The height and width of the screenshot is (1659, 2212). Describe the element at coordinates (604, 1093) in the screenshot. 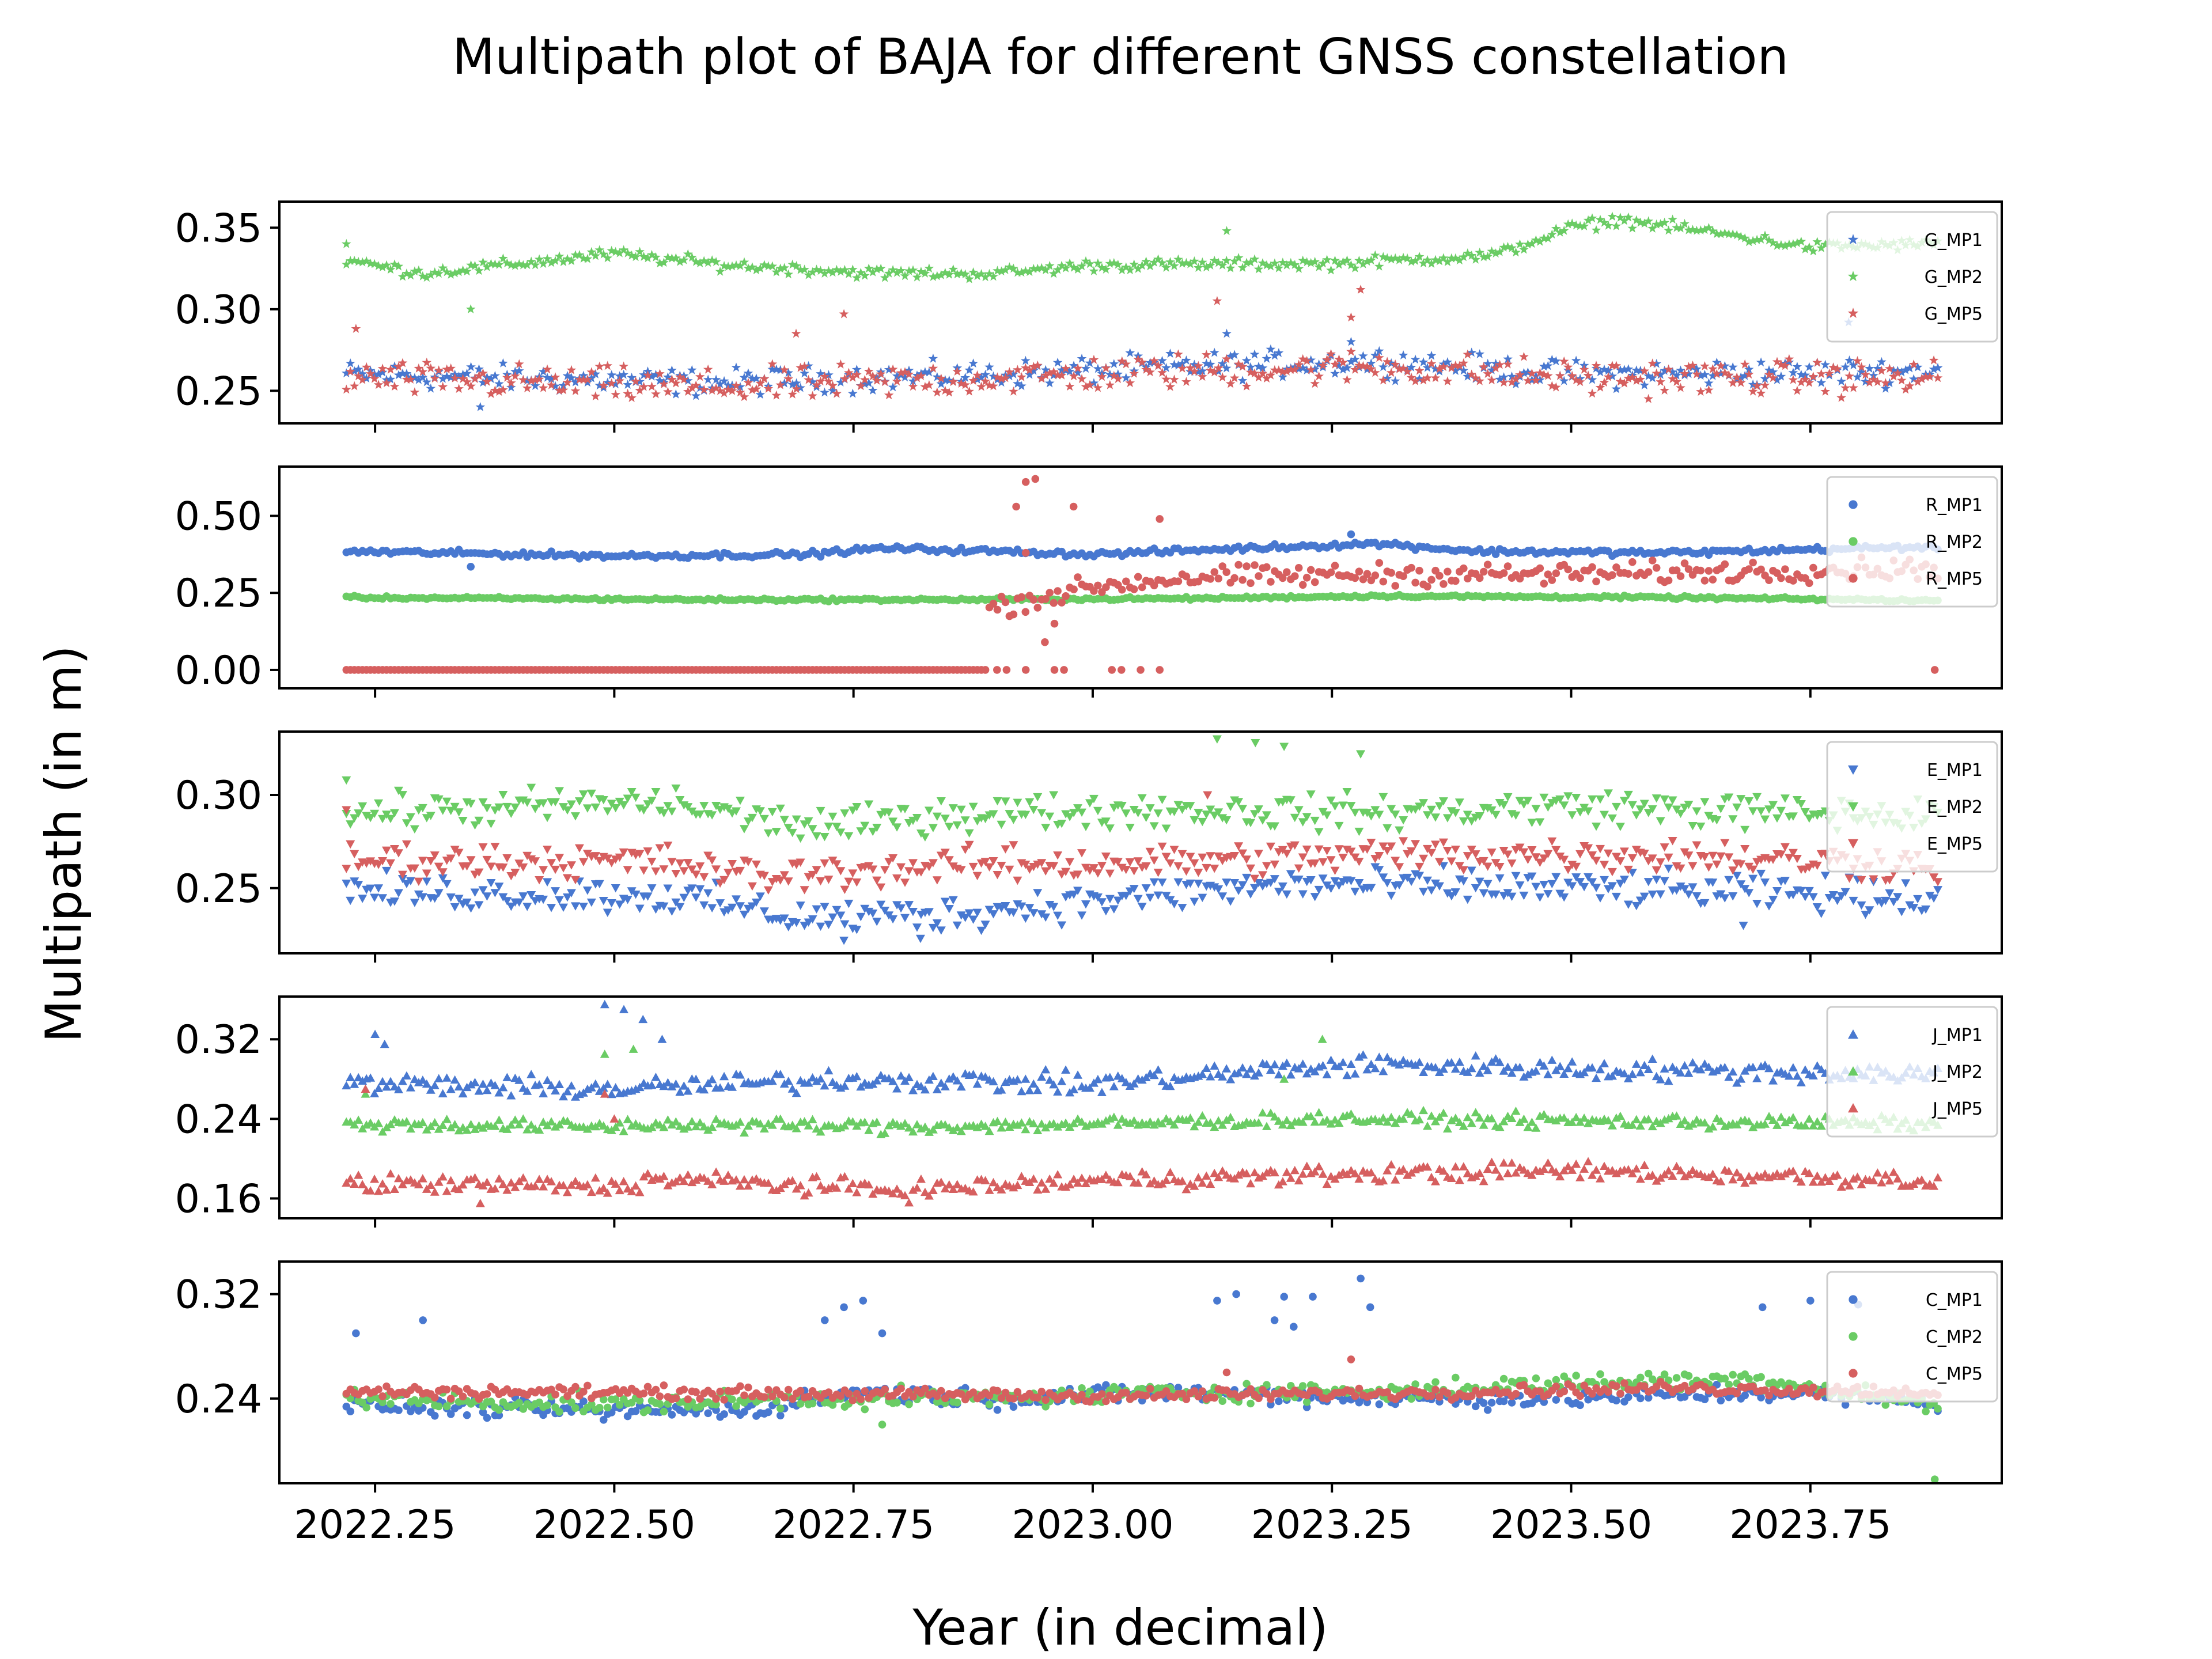

I see `outlier-point-J_MP5` at that location.